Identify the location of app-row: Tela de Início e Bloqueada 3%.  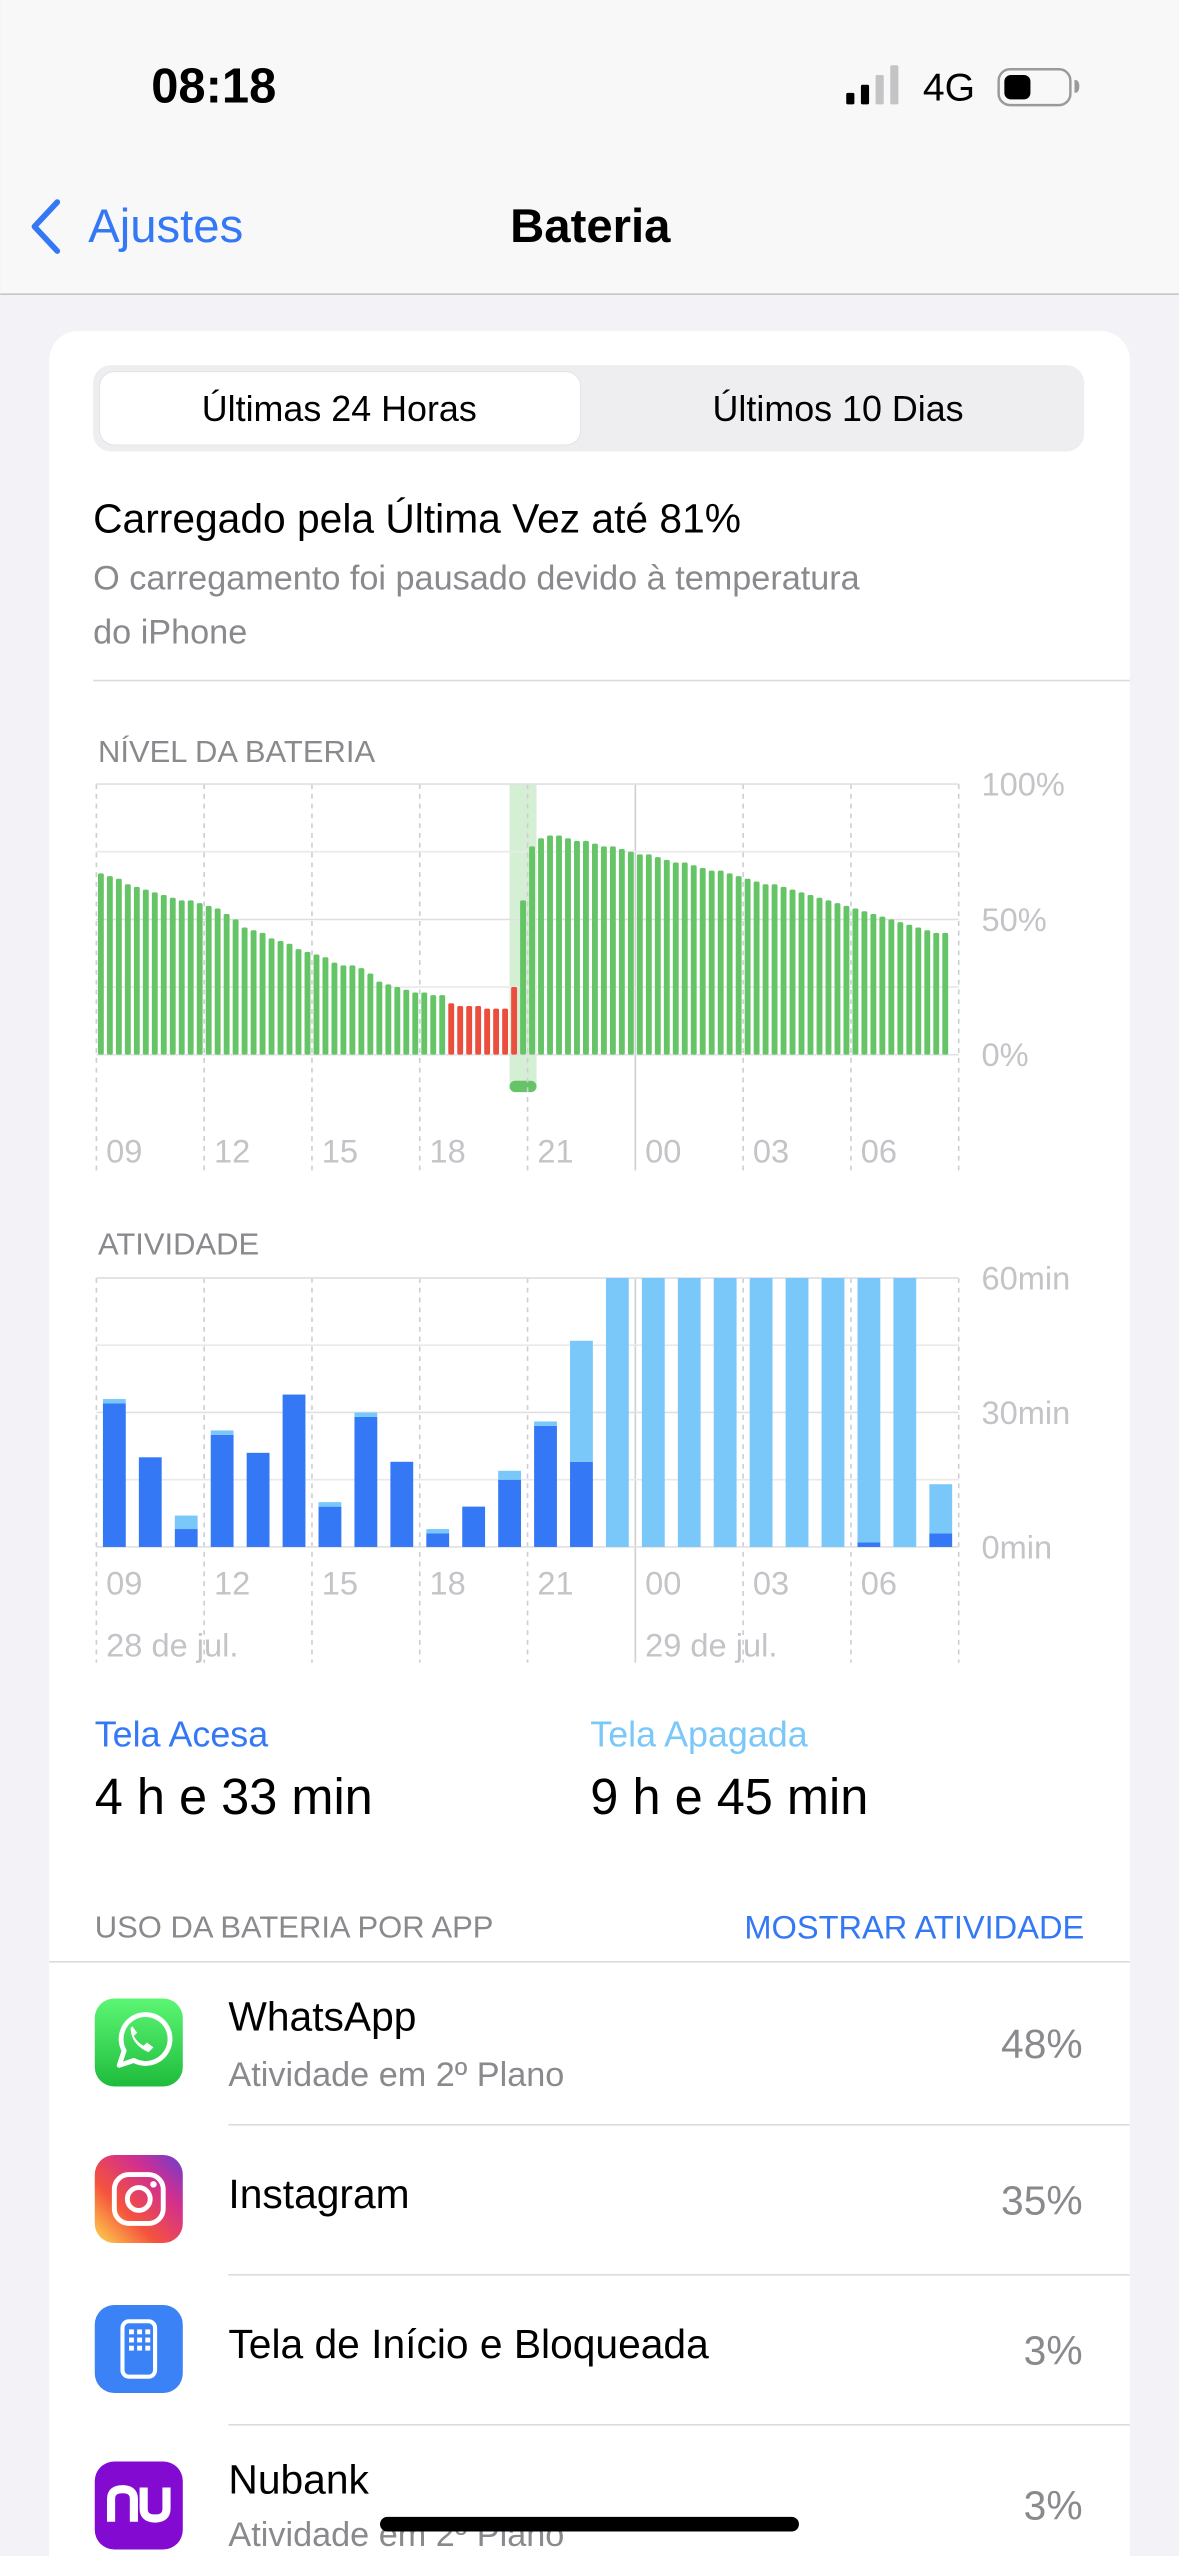
(588, 2348).